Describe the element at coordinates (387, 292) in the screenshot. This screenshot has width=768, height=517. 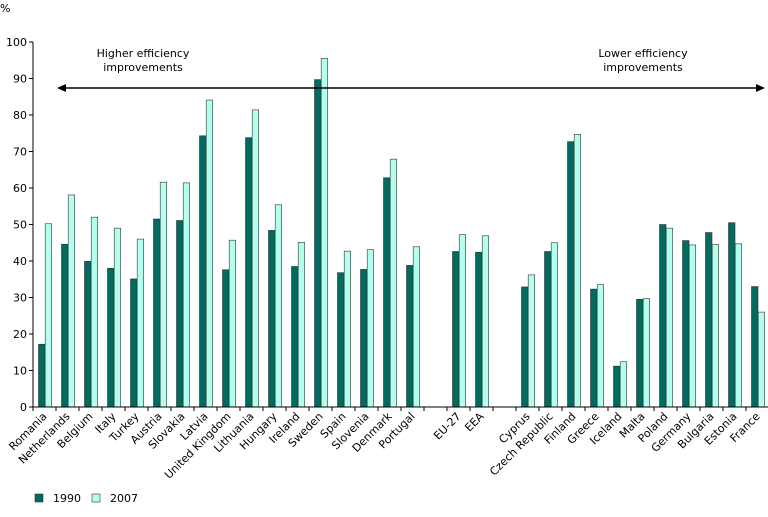
I see `bar-1990-denmark` at that location.